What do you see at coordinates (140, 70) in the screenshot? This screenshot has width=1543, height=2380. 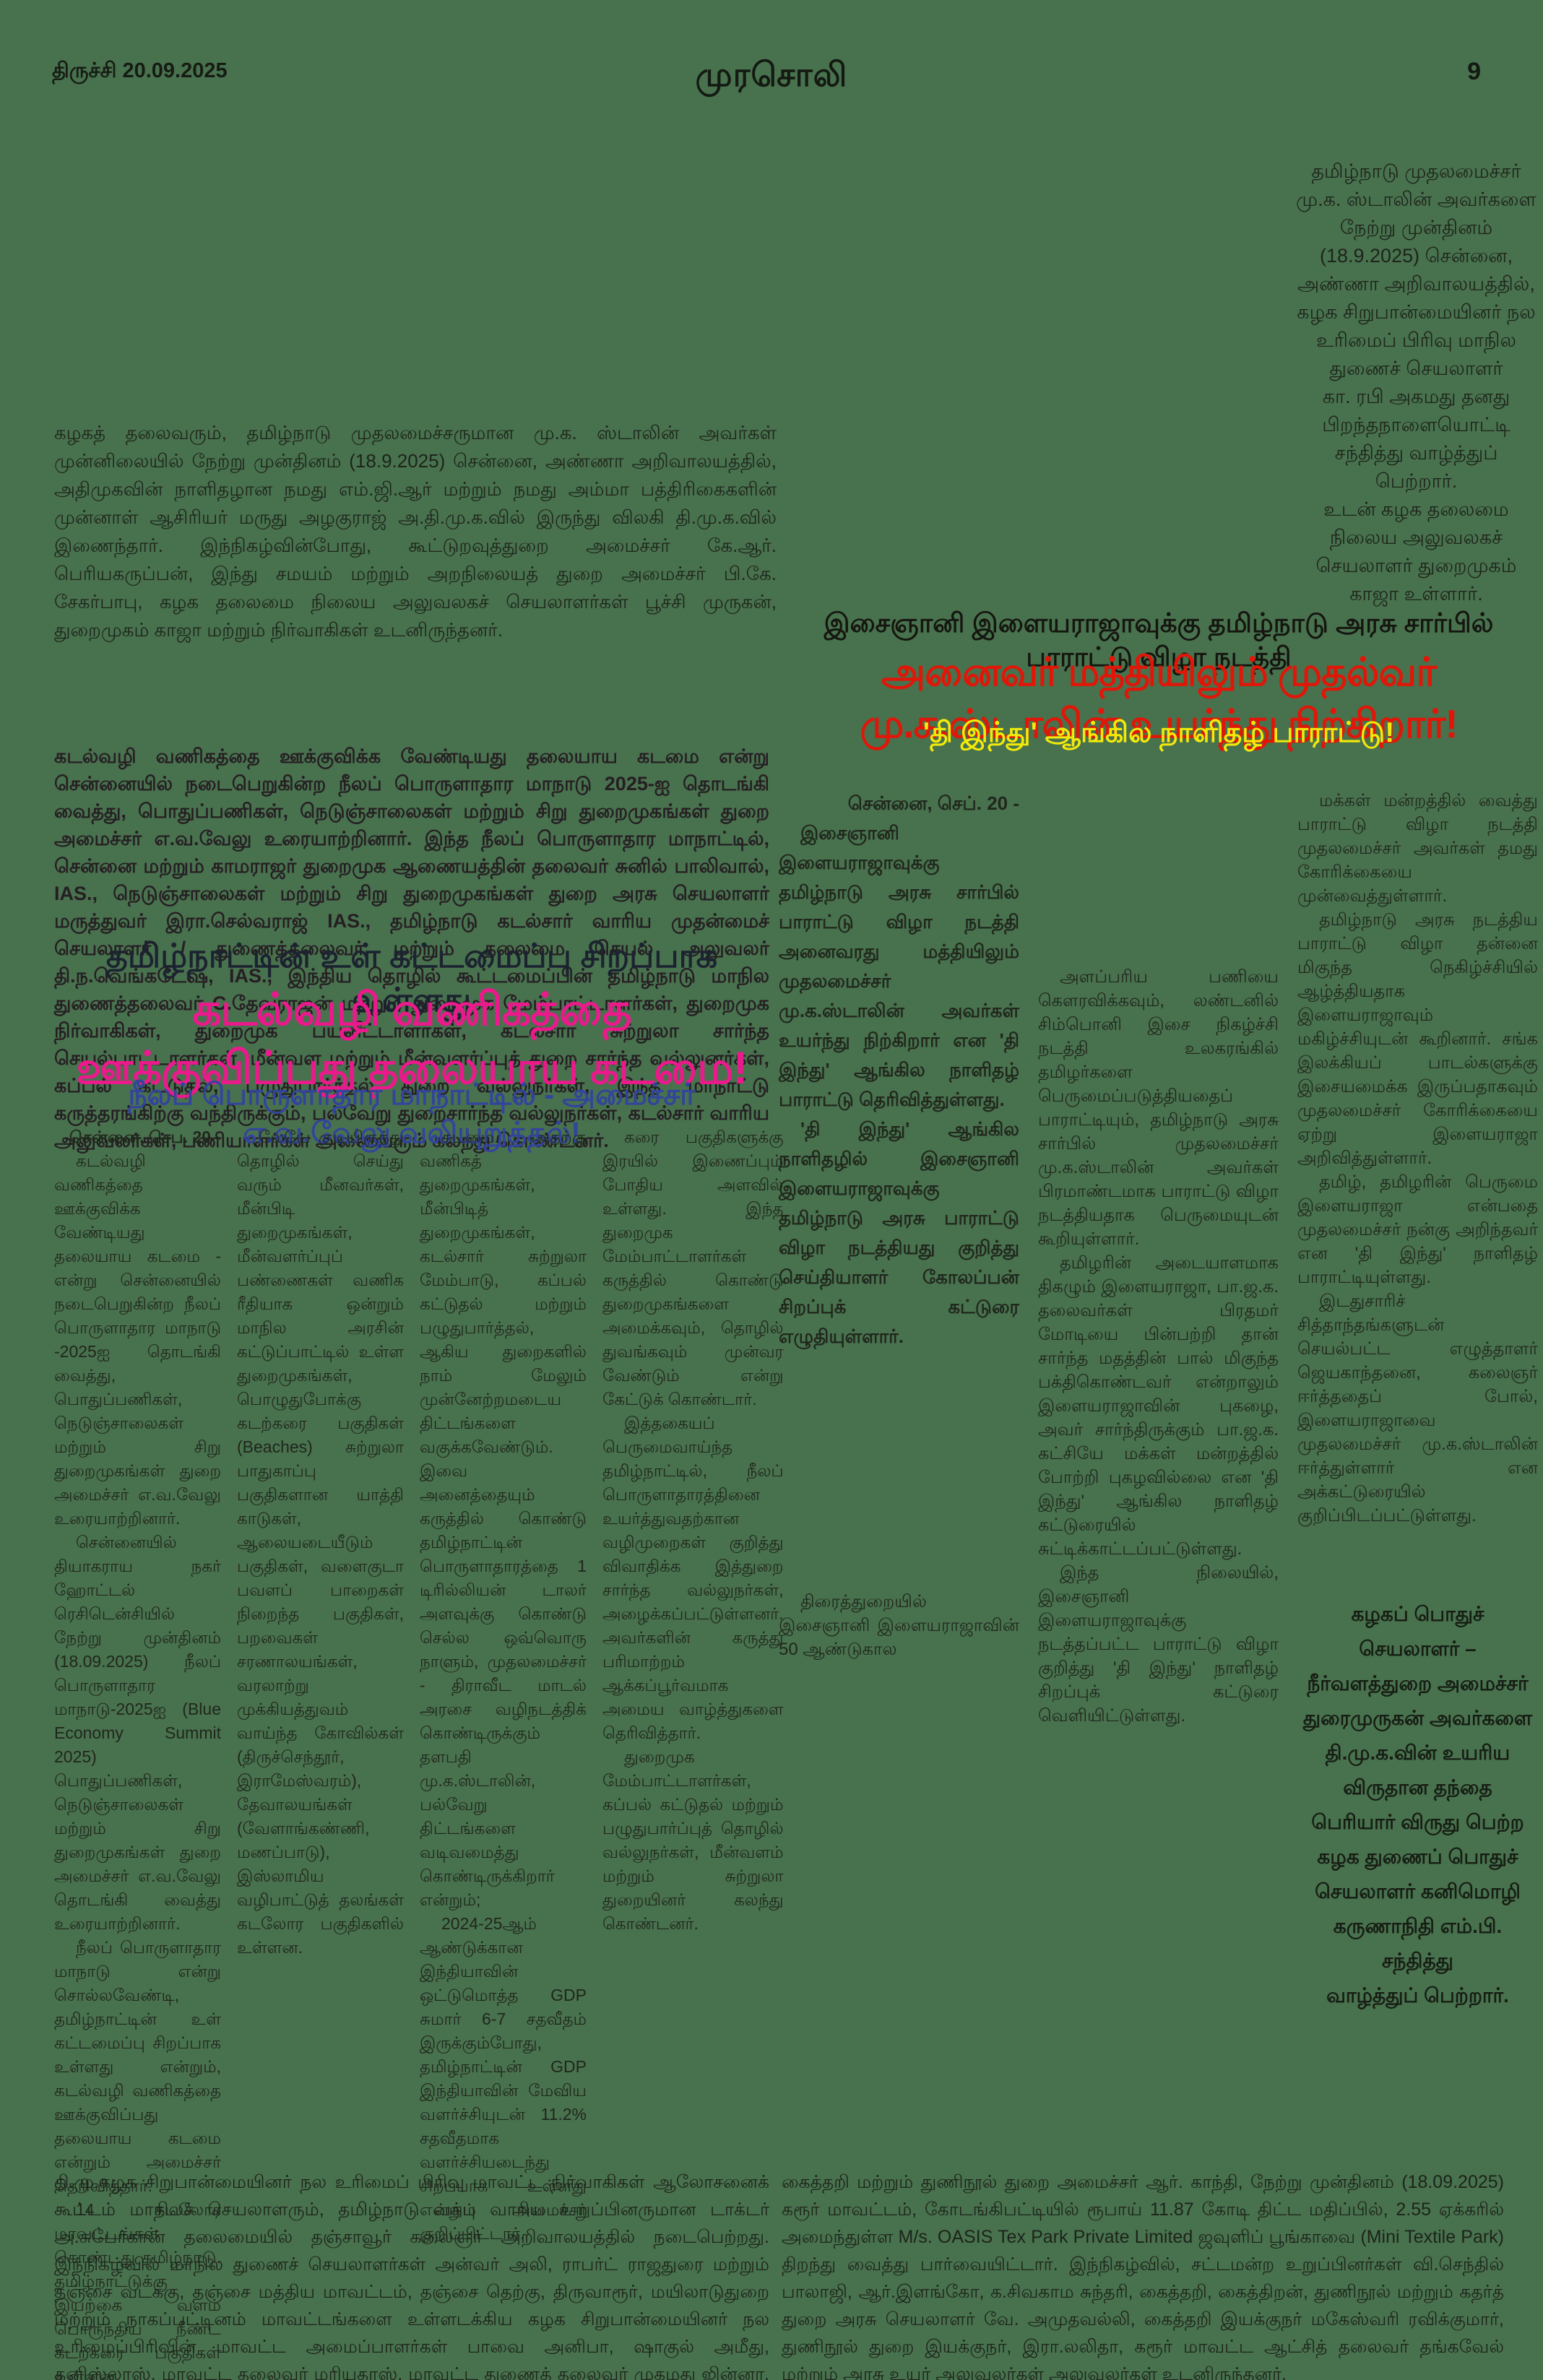 I see `edition-date: திருச்சி 20.09.2025` at bounding box center [140, 70].